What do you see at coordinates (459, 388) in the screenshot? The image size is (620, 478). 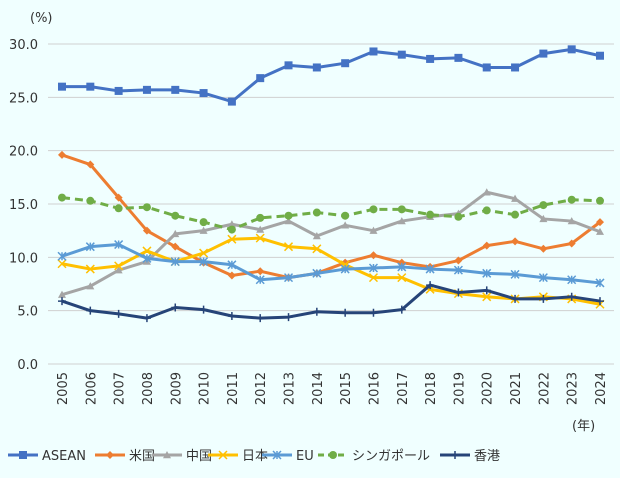 I see `x-tick-label: 2019` at bounding box center [459, 388].